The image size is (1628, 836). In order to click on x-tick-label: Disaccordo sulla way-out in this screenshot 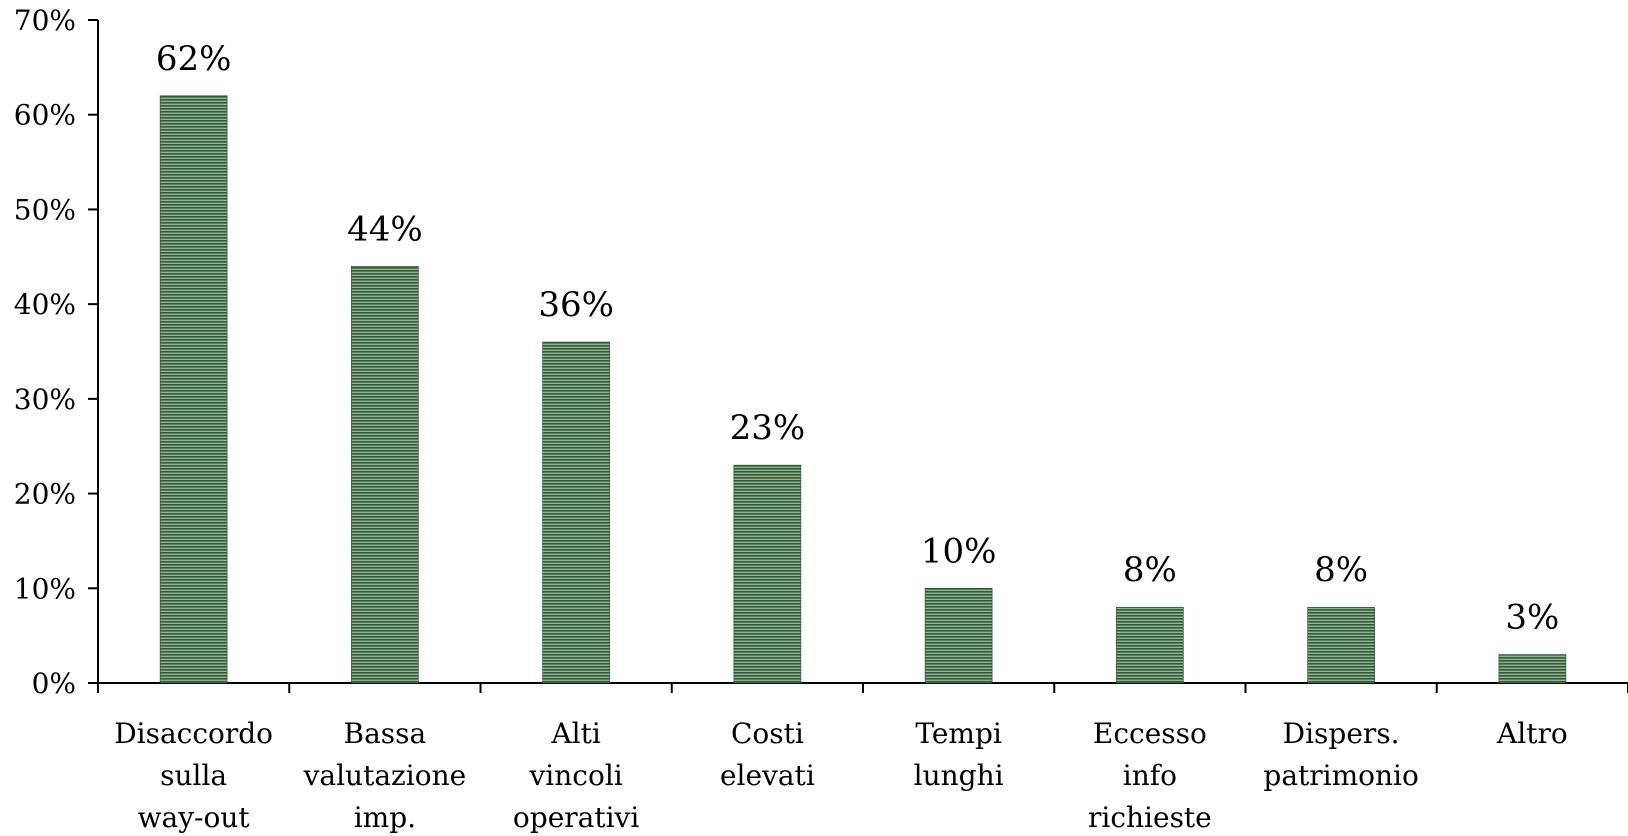, I will do `click(193, 775)`.